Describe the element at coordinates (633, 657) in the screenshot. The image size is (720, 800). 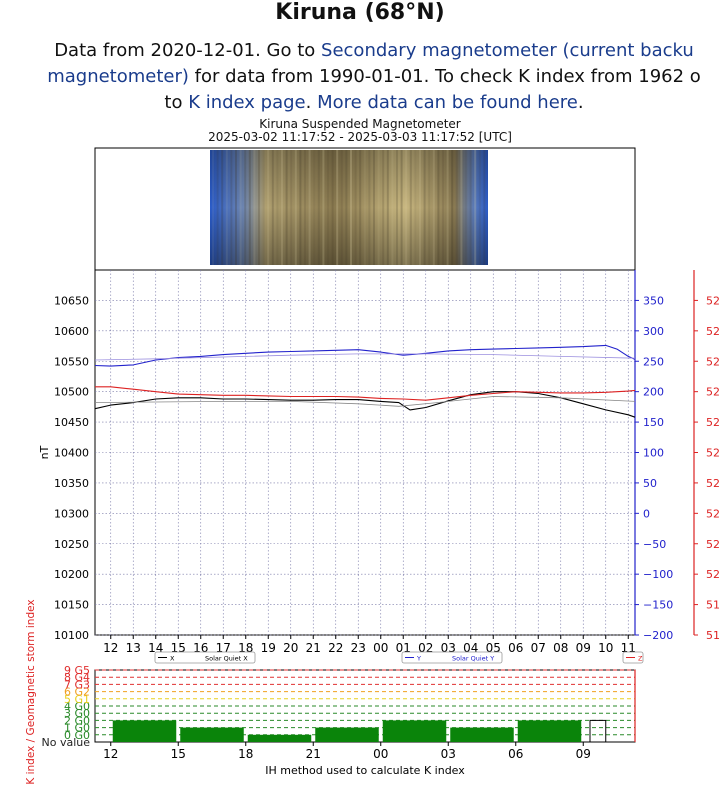
I see `legend-entry-z: Z` at that location.